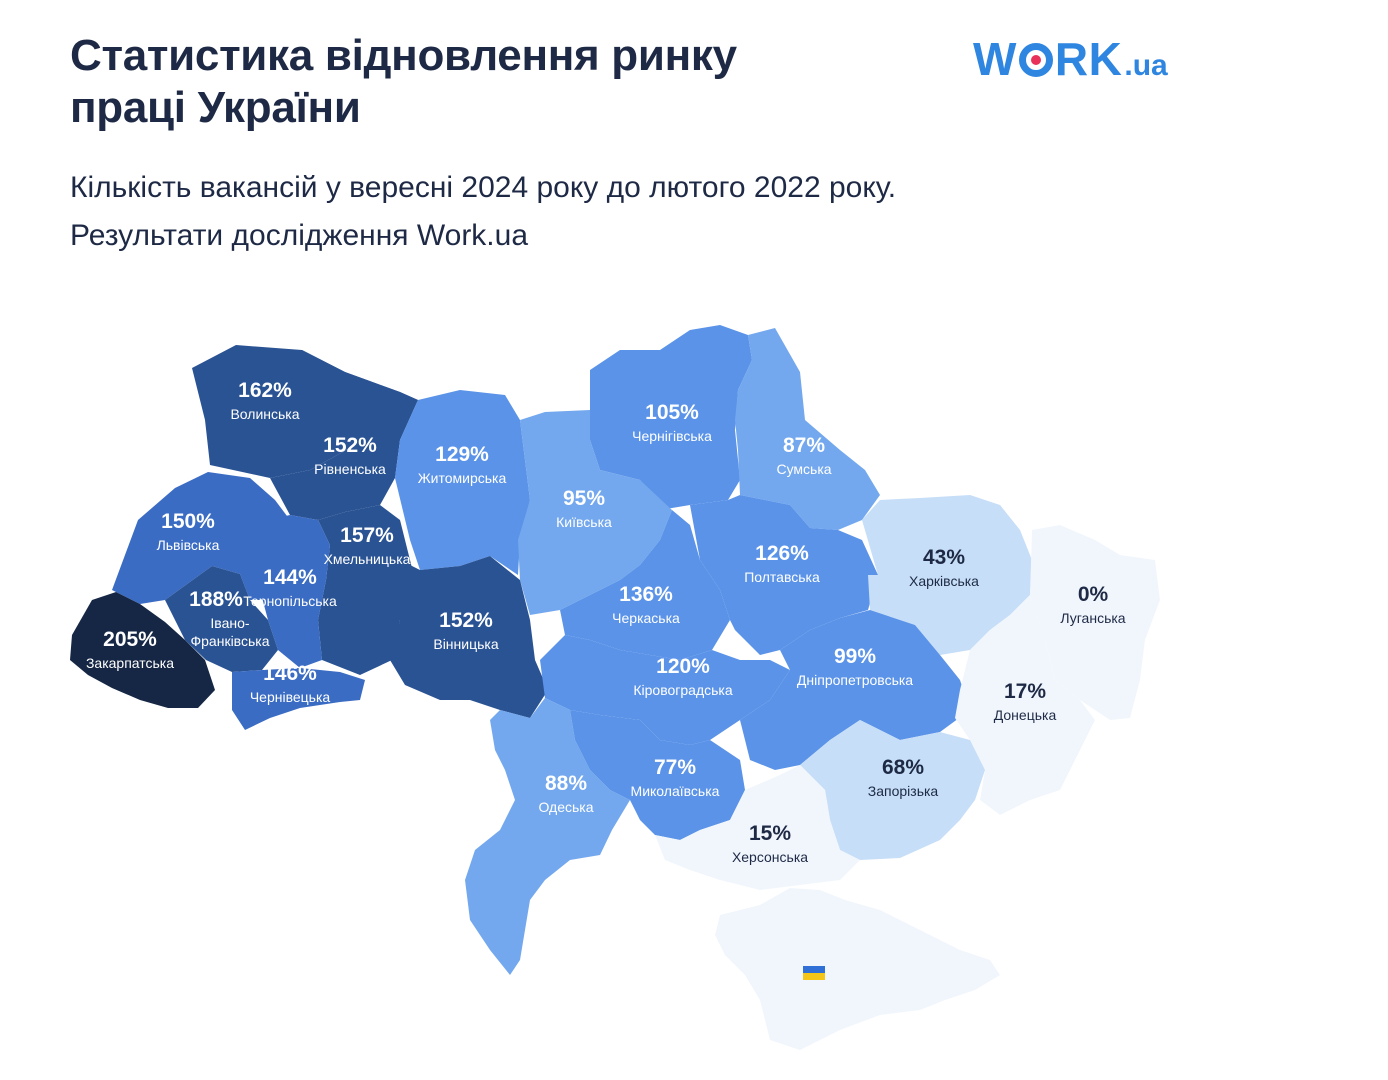 Image resolution: width=1388 pixels, height=1080 pixels. I want to click on region-name: Полтавська, so click(782, 577).